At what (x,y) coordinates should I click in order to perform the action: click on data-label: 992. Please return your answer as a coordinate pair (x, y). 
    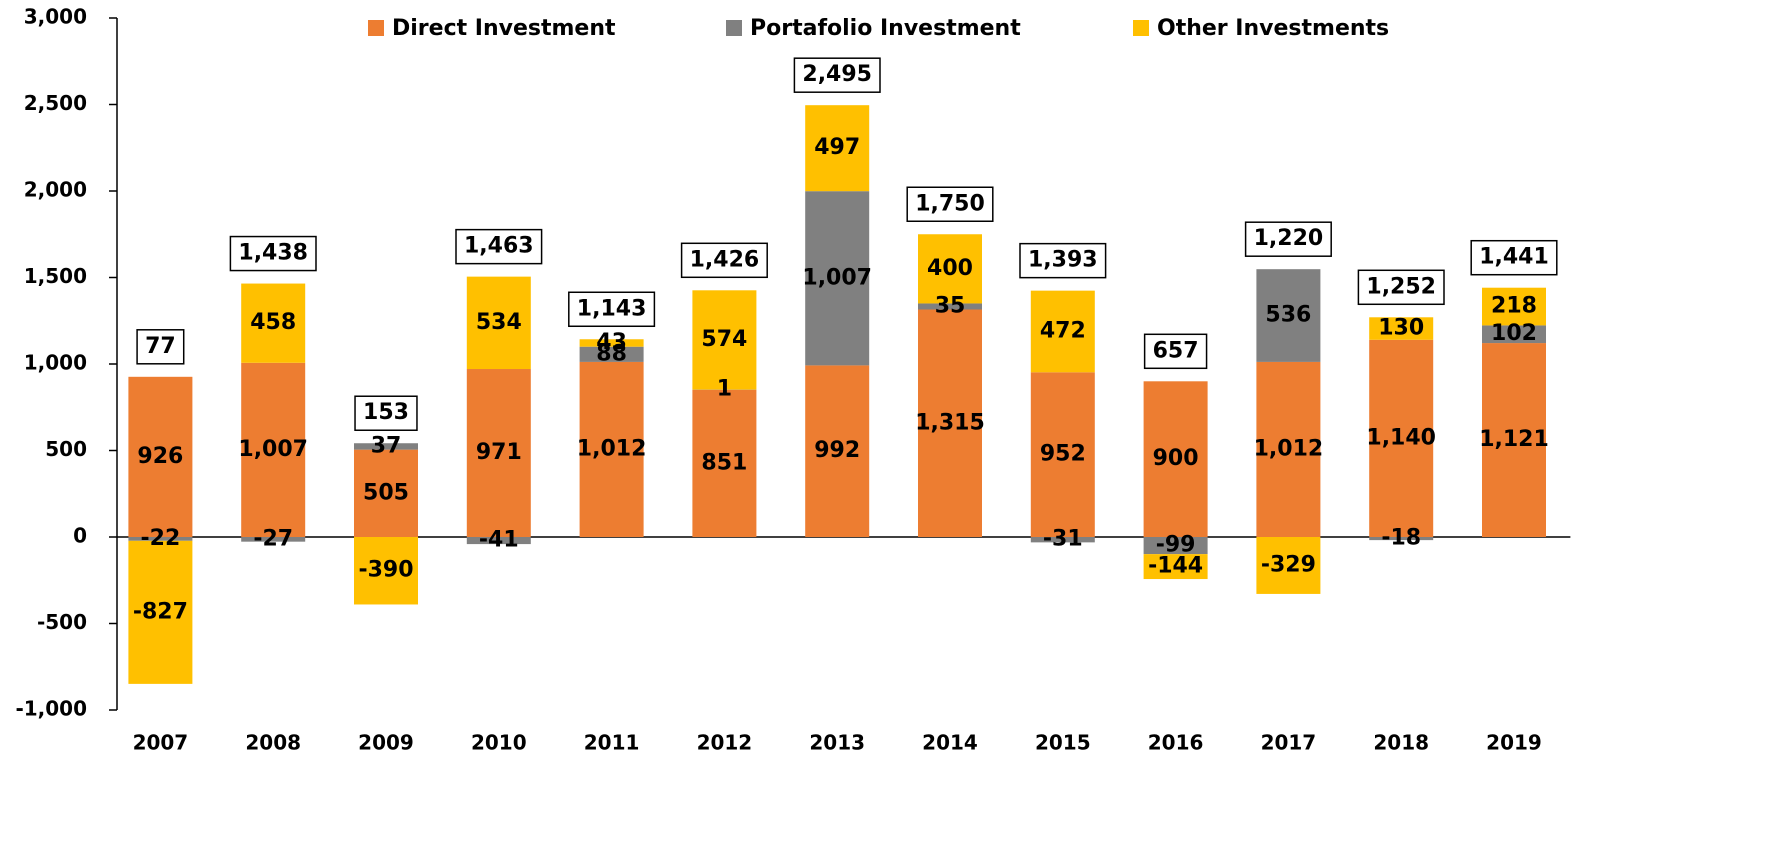
    Looking at the image, I should click on (837, 450).